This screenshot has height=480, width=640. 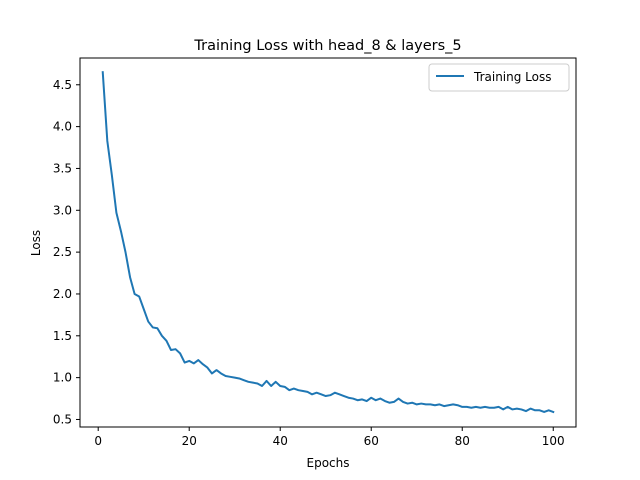 I want to click on legend: Training Loss, so click(x=499, y=77).